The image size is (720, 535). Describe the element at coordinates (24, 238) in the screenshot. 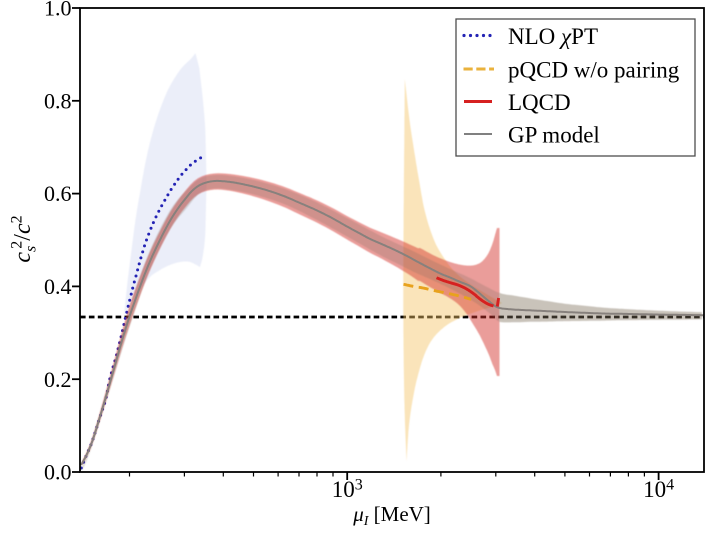

I see `svg-text: cs2/c2` at that location.